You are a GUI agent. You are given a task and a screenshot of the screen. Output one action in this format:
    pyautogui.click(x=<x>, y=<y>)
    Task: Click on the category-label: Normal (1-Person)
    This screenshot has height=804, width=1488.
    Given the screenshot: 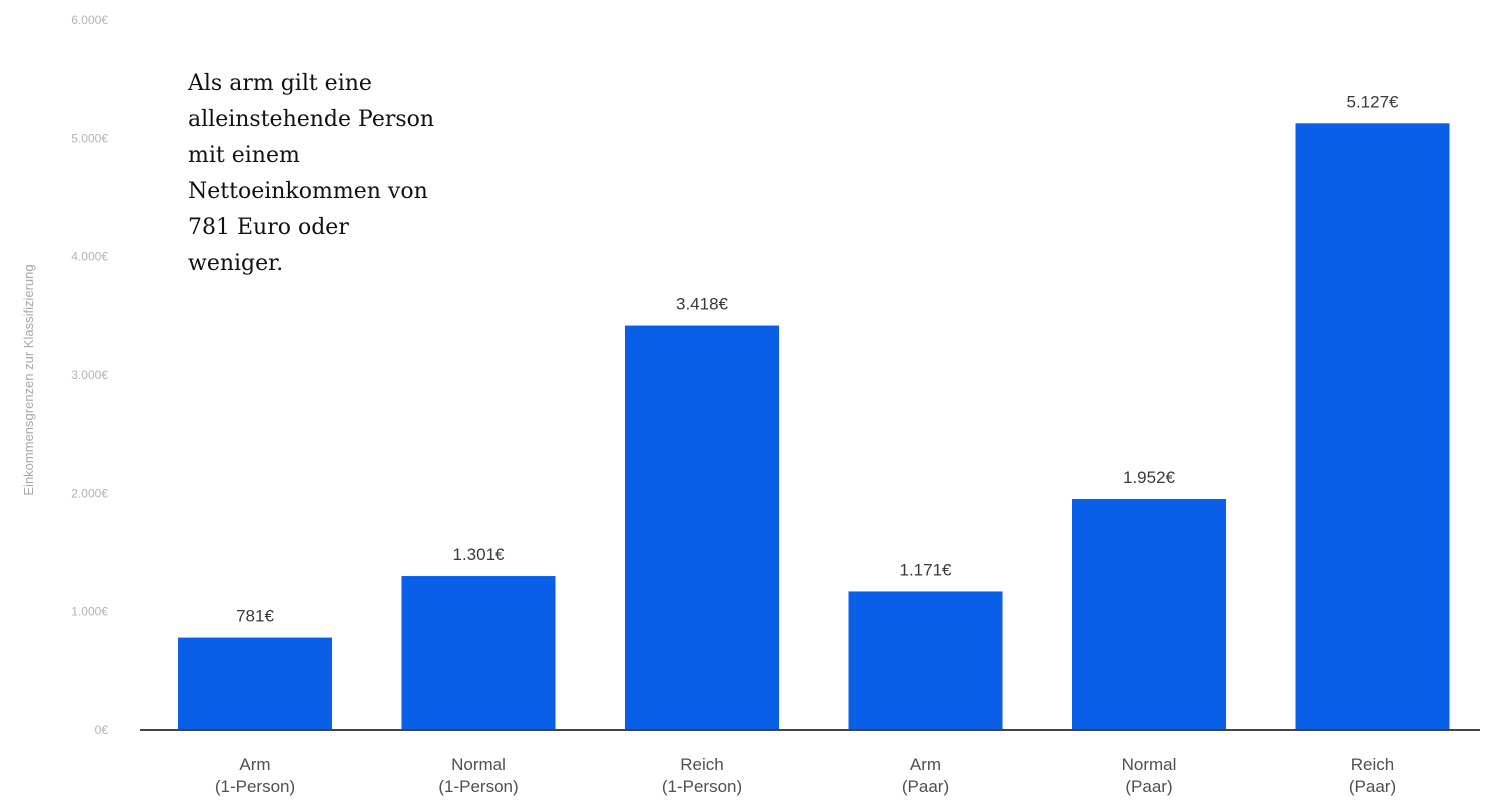 What is the action you would take?
    pyautogui.click(x=478, y=775)
    